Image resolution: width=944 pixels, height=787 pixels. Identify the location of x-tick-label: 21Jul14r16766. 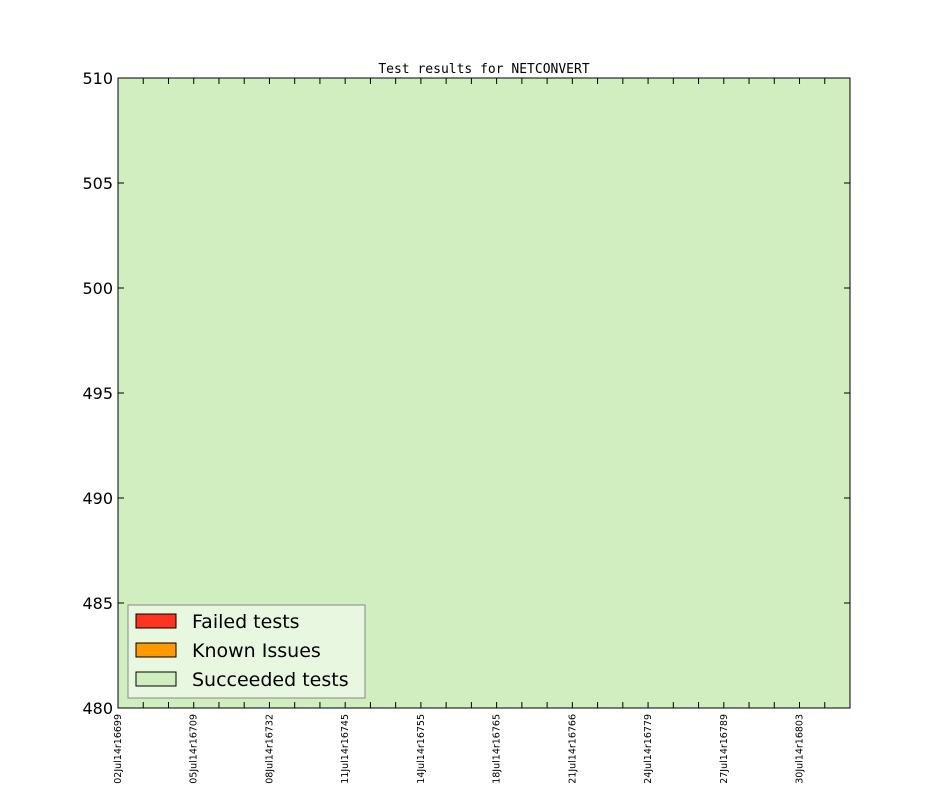
(572, 749).